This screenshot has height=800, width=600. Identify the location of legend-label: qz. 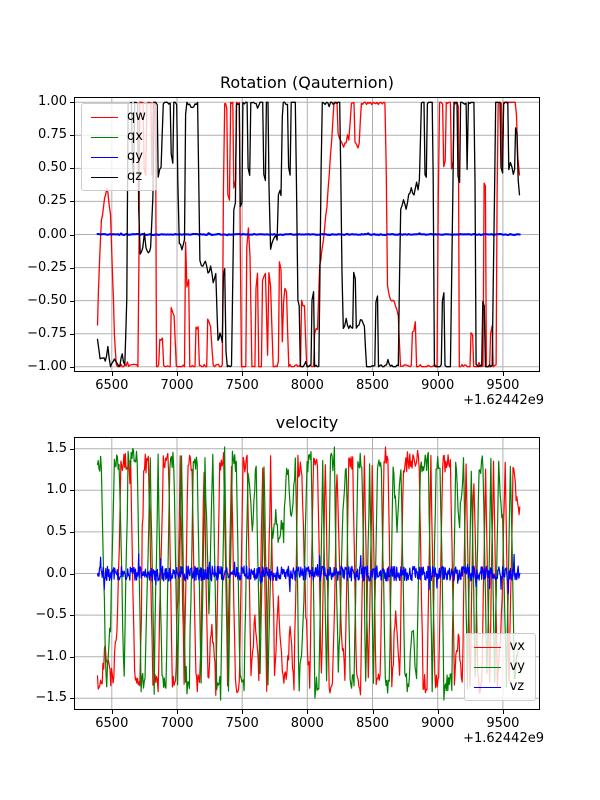
(135, 176).